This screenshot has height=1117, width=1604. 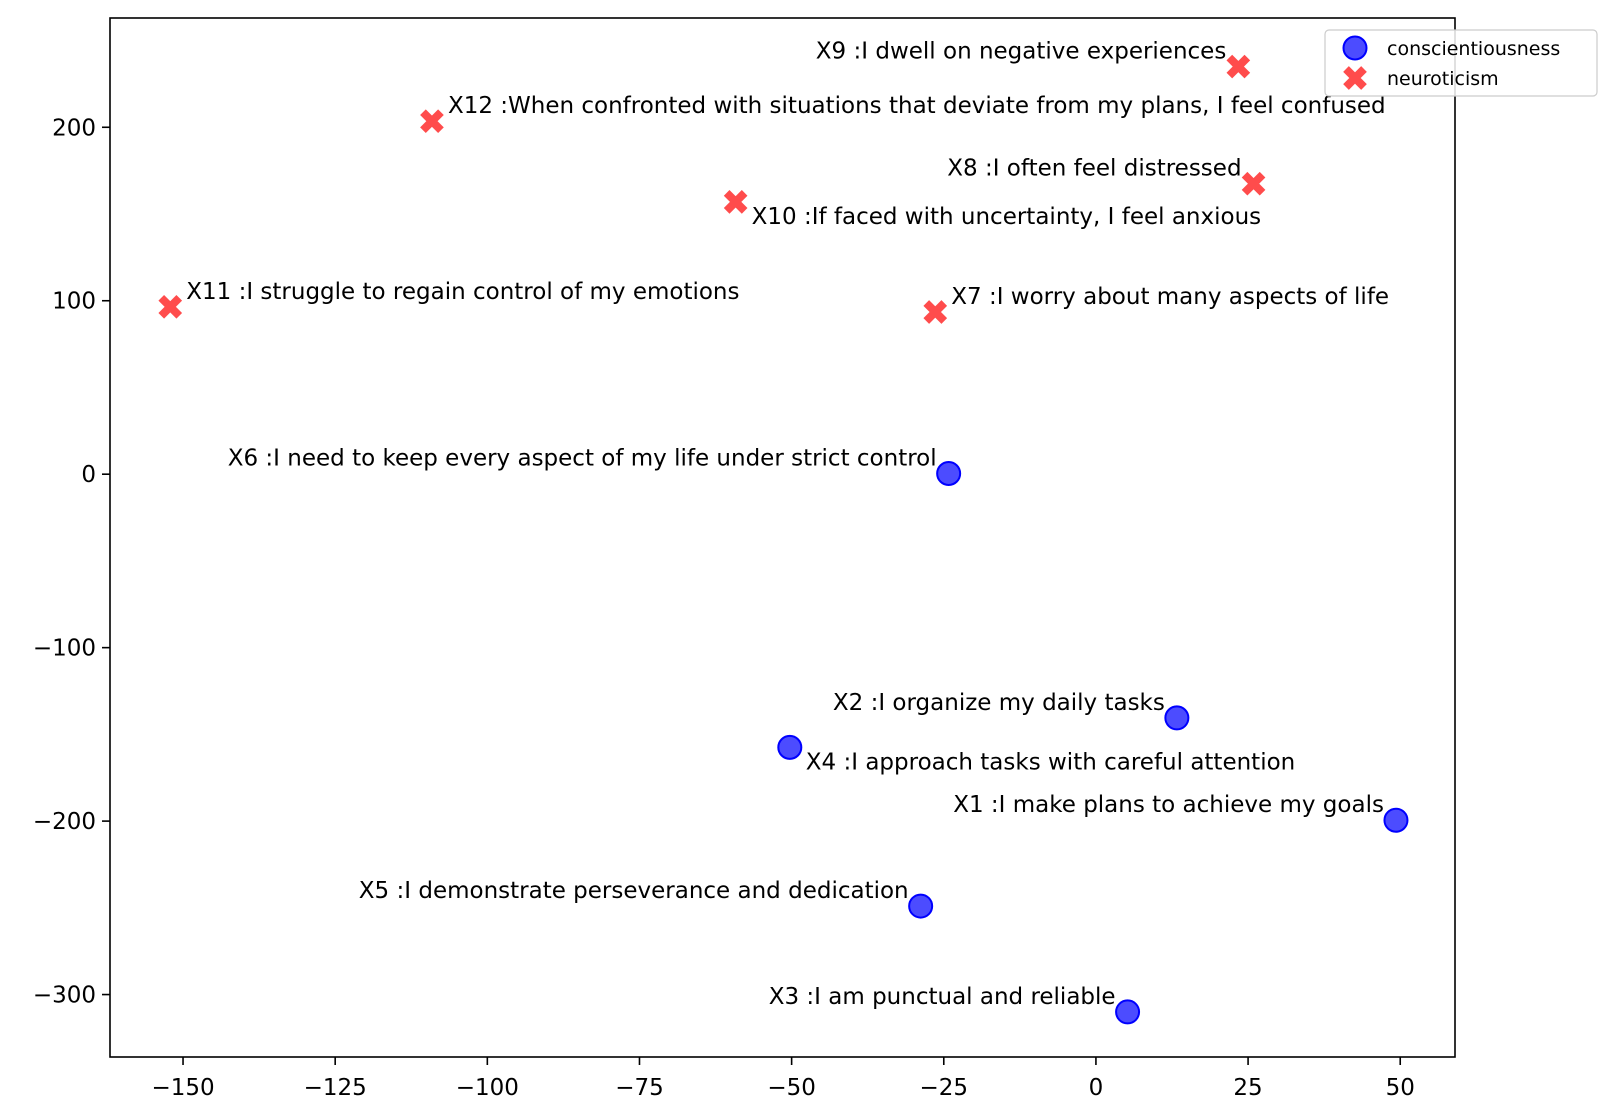 I want to click on x-tick-label: 0, so click(x=1096, y=1088).